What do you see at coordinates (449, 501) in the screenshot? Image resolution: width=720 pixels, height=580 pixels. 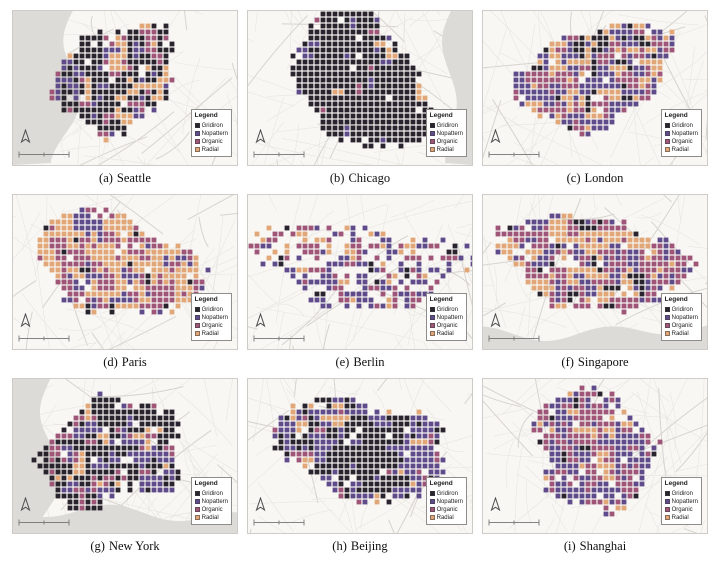 I see `legend-item-label: Nopattern` at bounding box center [449, 501].